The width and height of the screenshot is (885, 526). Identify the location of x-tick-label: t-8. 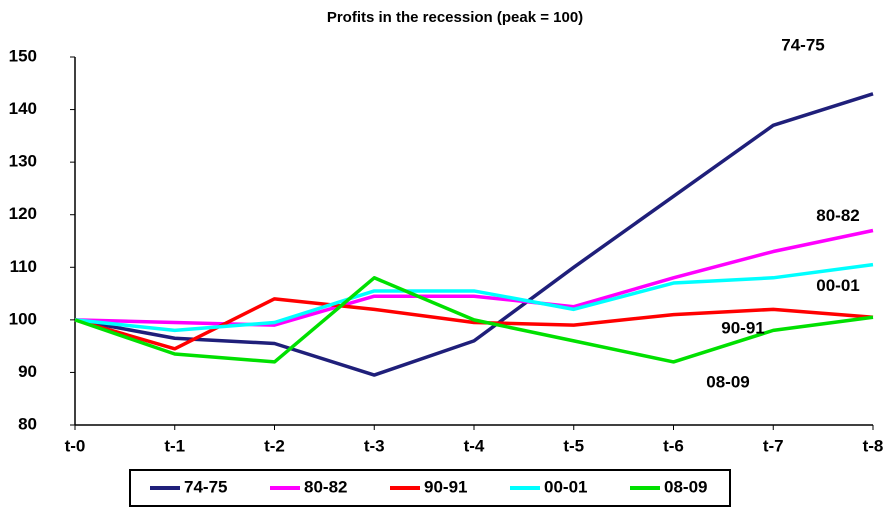
(873, 445).